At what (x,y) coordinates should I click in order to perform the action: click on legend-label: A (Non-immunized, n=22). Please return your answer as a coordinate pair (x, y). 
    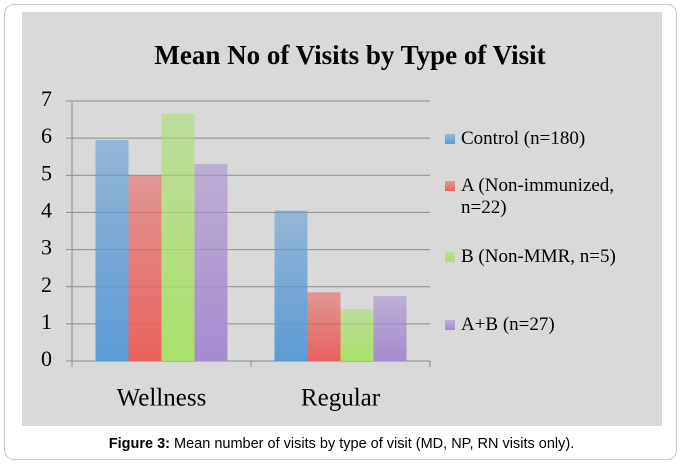
    Looking at the image, I should click on (538, 196).